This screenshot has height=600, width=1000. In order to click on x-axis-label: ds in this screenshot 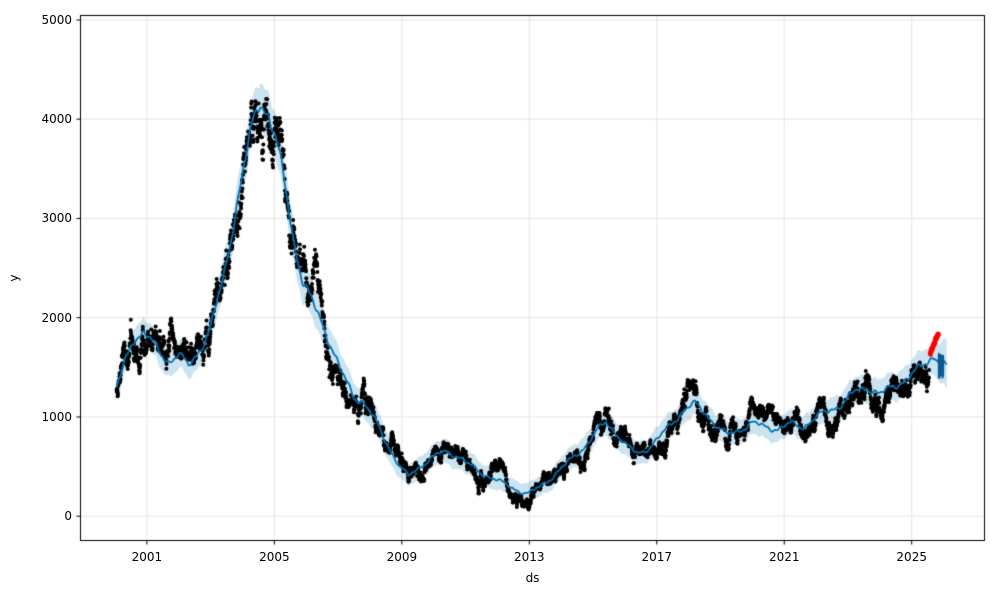, I will do `click(532, 578)`.